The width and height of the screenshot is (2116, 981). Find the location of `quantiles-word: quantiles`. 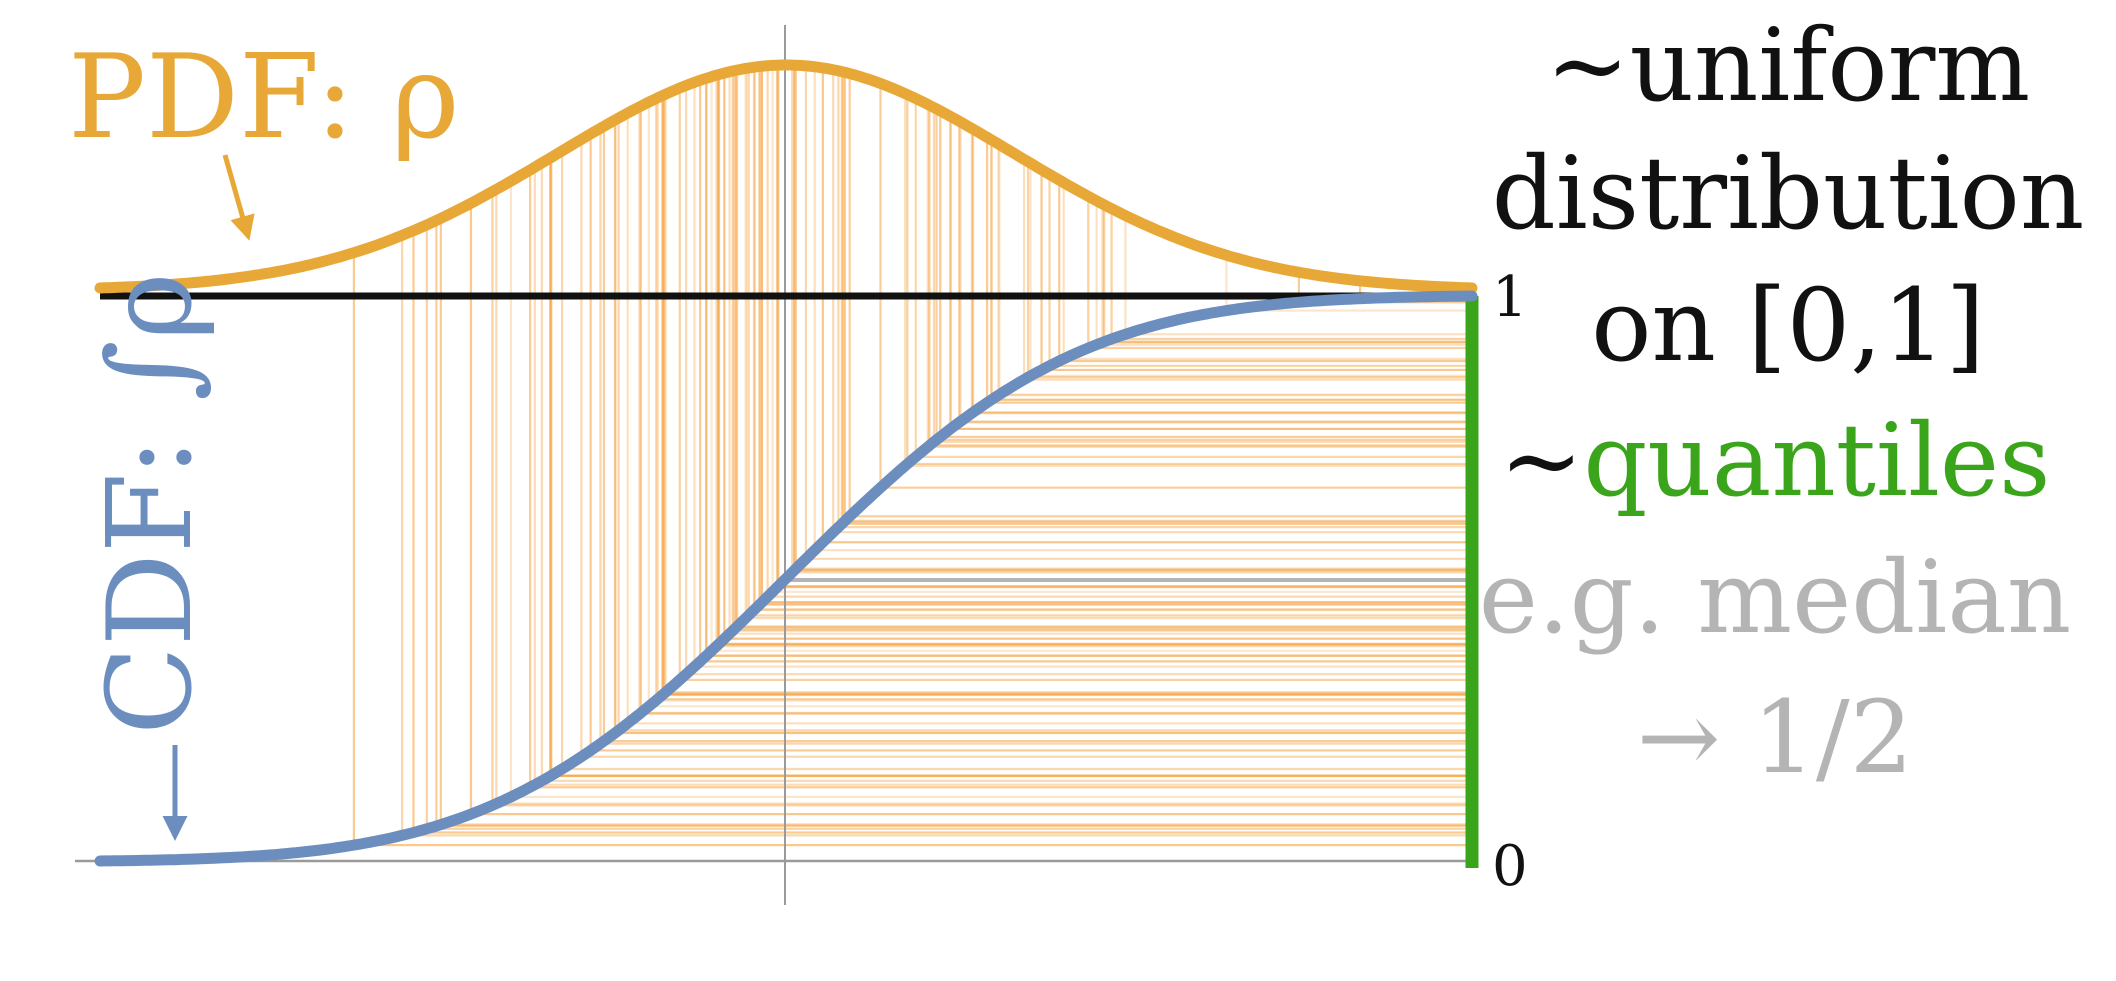

quantiles-word: quantiles is located at coordinates (1816, 460).